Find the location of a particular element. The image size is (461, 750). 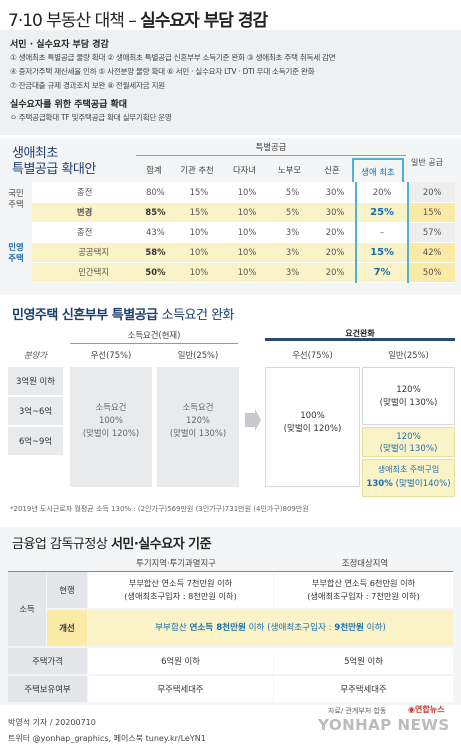

imp-a: 부부합산 is located at coordinates (172, 628).